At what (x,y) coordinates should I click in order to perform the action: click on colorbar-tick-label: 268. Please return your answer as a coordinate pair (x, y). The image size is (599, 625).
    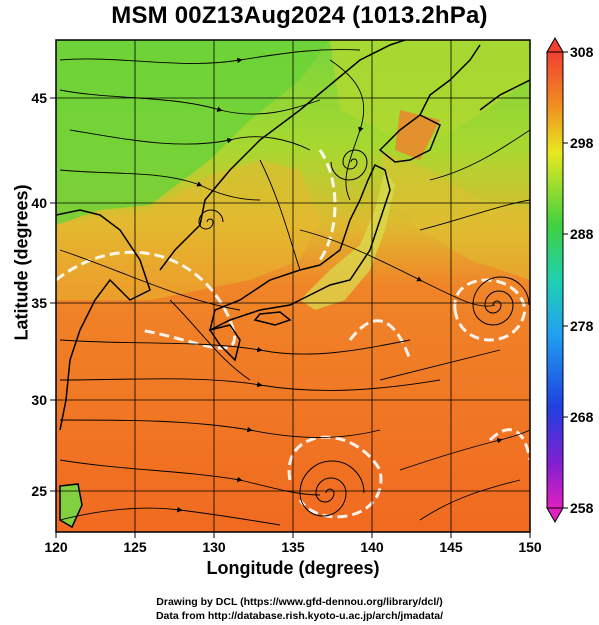
    Looking at the image, I should click on (582, 417).